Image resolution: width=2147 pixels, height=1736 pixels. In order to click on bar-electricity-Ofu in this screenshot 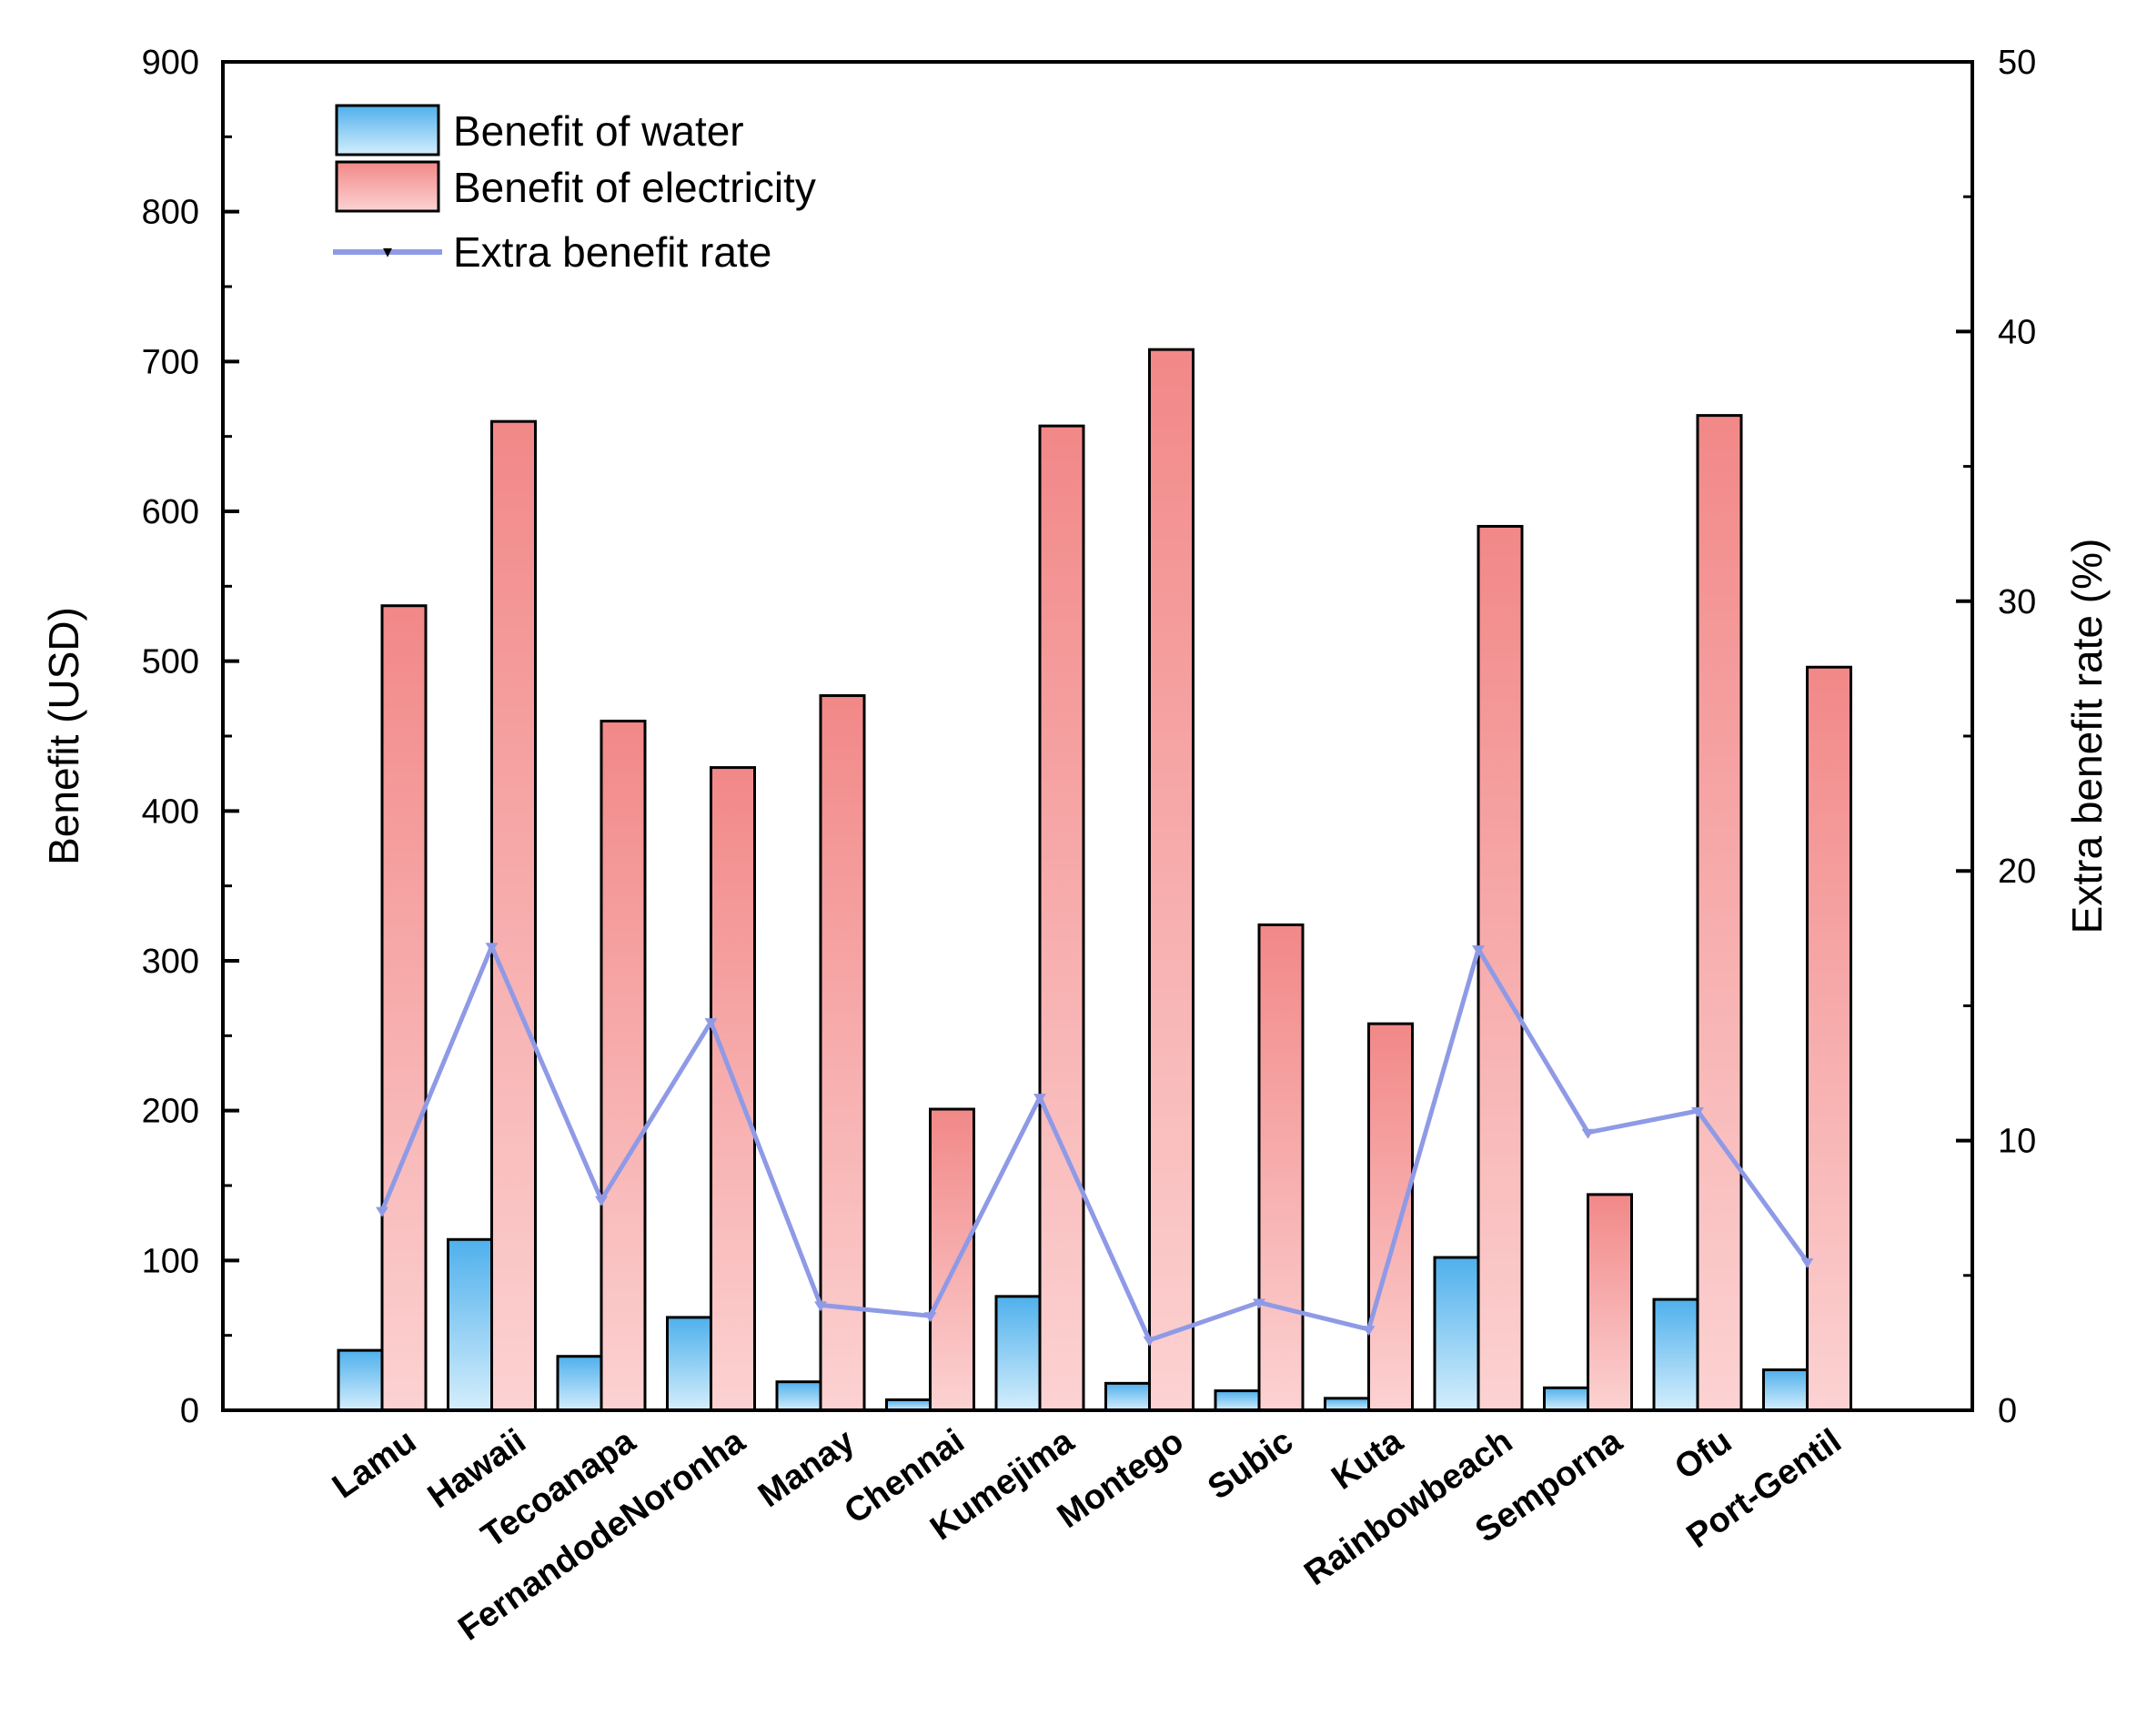, I will do `click(1719, 913)`.